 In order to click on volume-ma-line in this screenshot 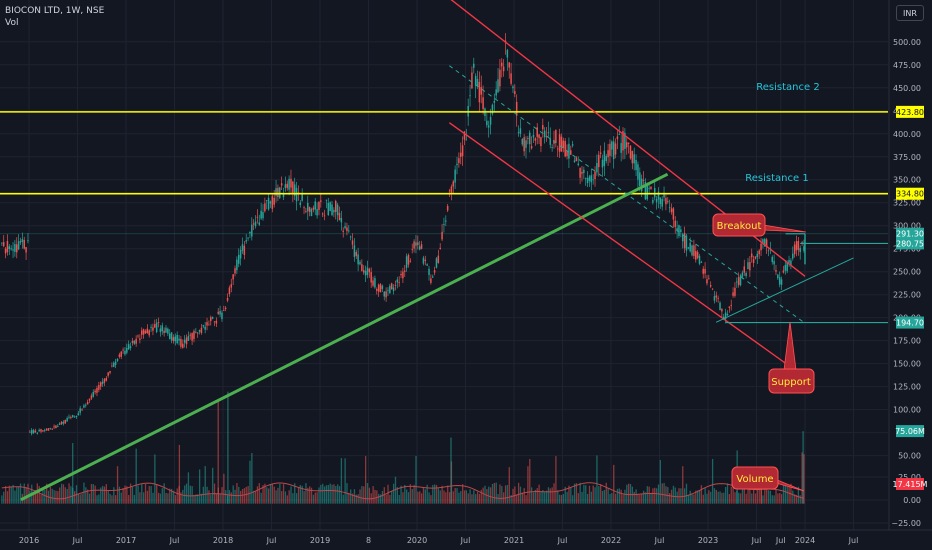, I will do `click(403, 491)`.